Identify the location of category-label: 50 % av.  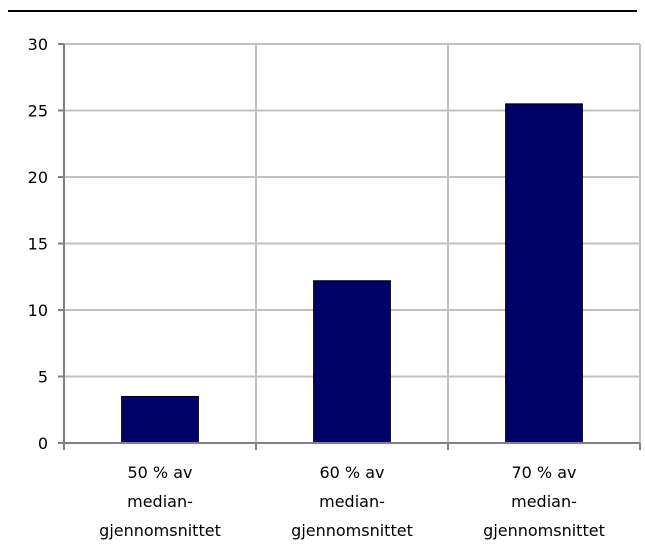
(159, 472).